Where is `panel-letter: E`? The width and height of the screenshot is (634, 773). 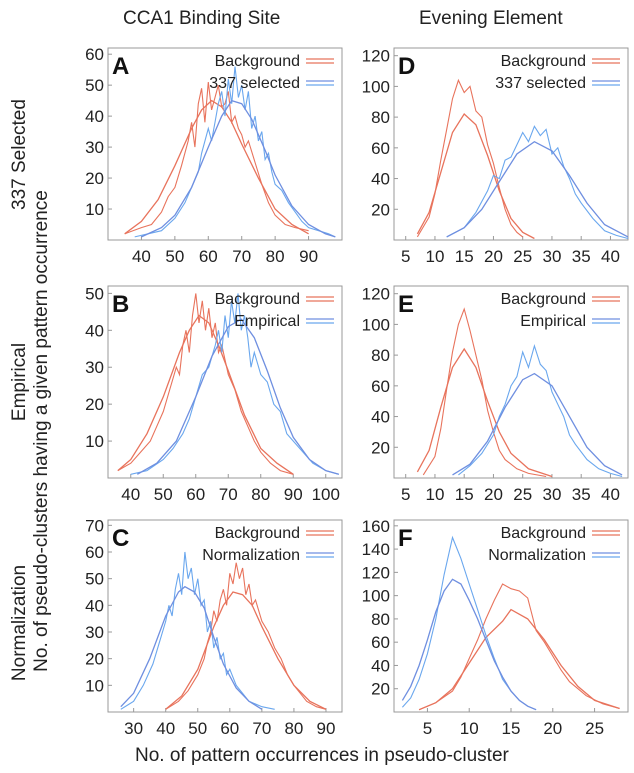
panel-letter: E is located at coordinates (406, 304).